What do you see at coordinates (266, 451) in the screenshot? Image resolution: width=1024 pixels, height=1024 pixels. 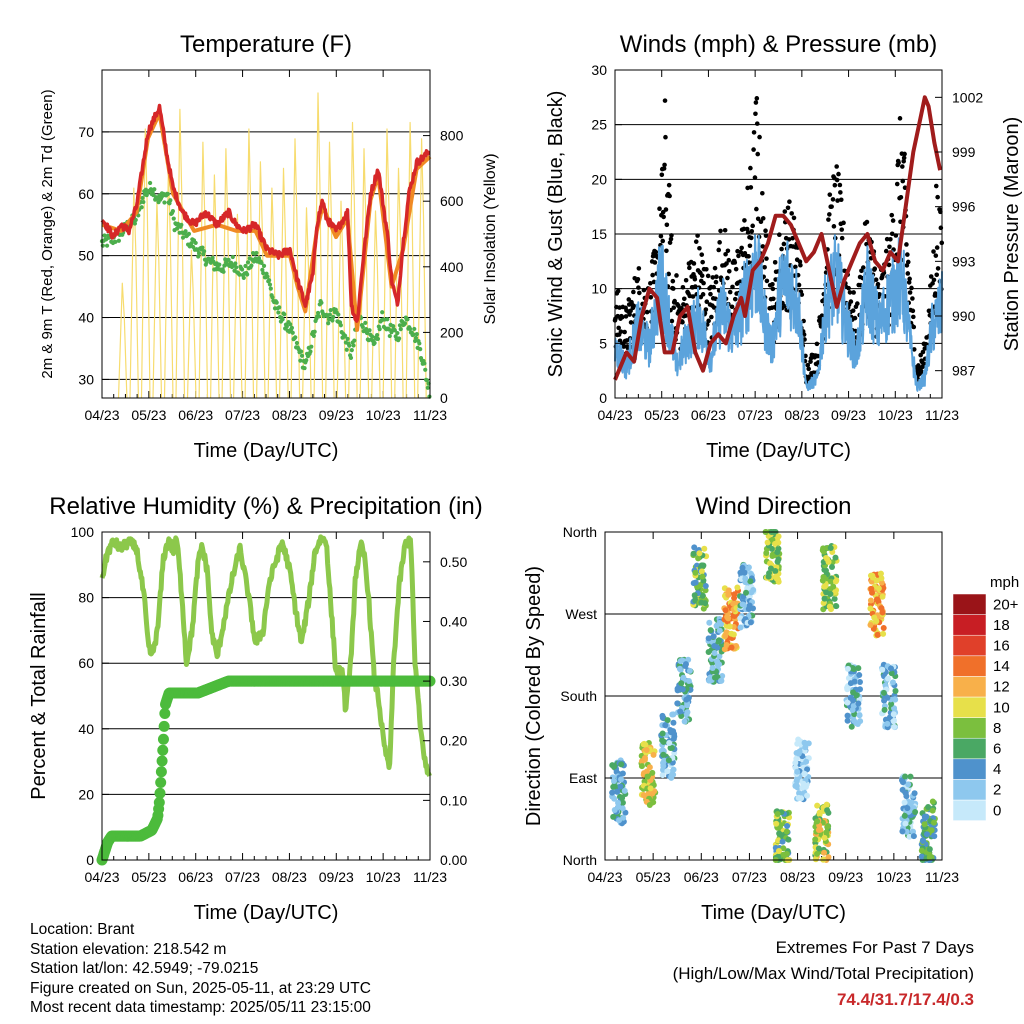 I see `temp-xlabel: Time (Day/UTC)` at bounding box center [266, 451].